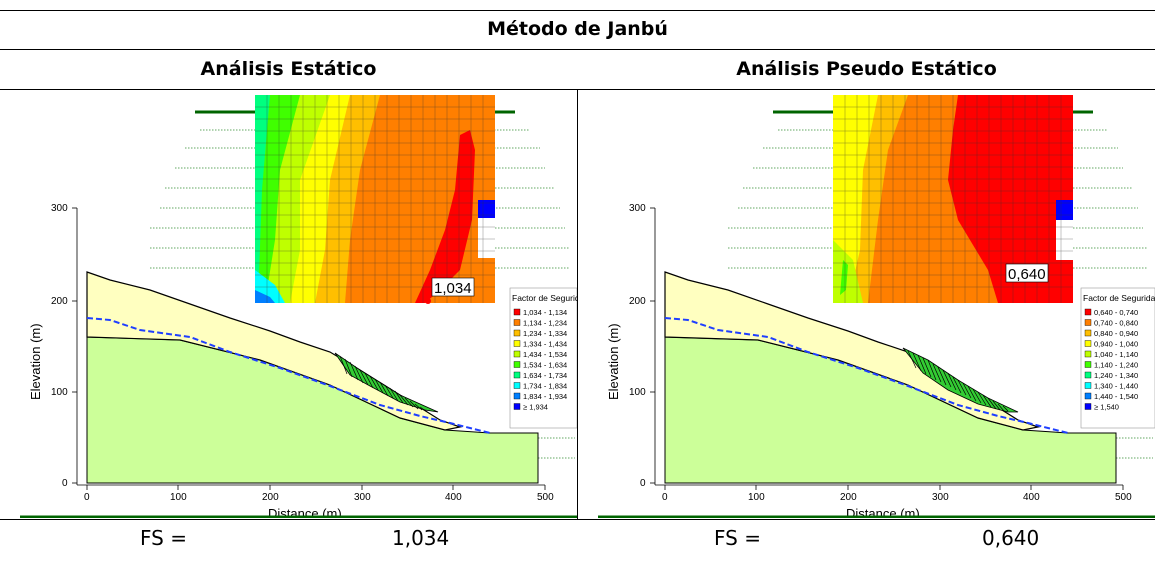 The image size is (1155, 572). I want to click on legend-entry-label: 0,940 - 1,040, so click(1116, 344).